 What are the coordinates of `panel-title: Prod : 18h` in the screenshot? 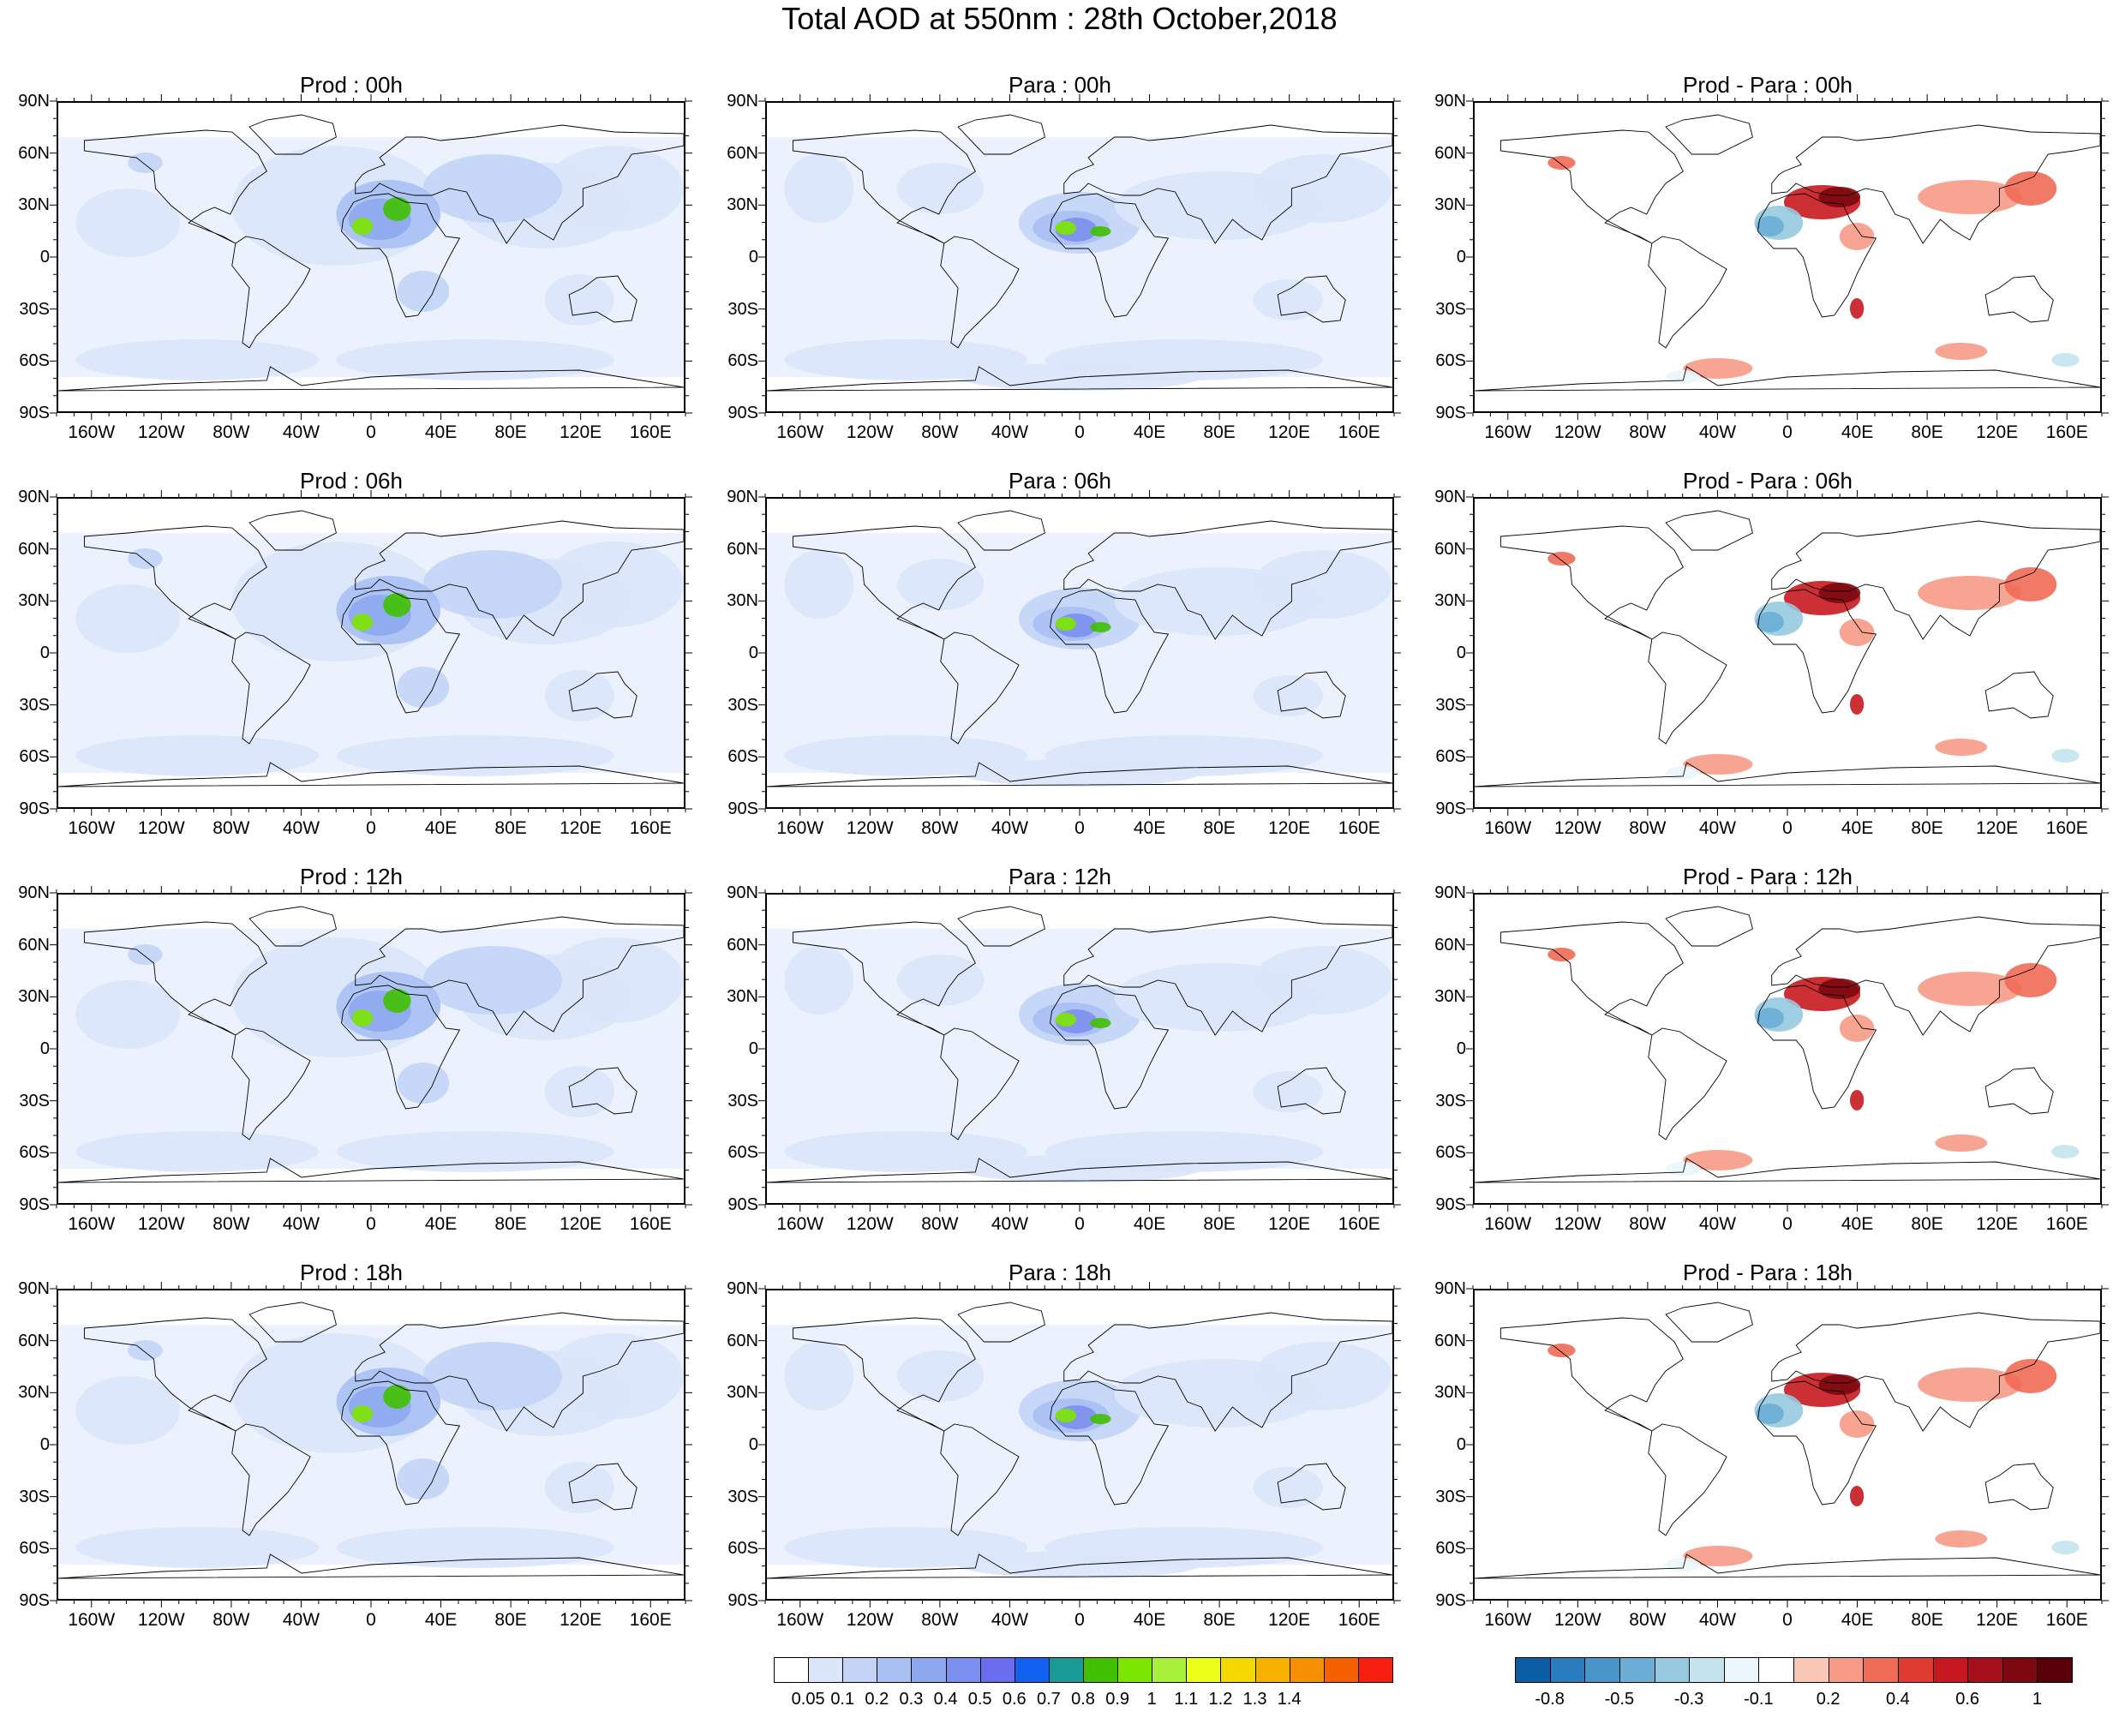 It's located at (352, 1272).